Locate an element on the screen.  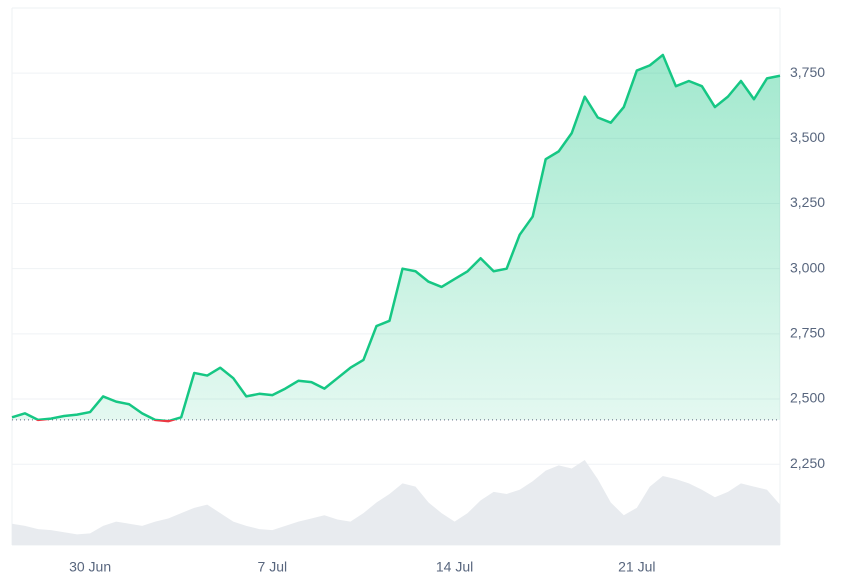
y-tick-label: 3,500 is located at coordinates (807, 137).